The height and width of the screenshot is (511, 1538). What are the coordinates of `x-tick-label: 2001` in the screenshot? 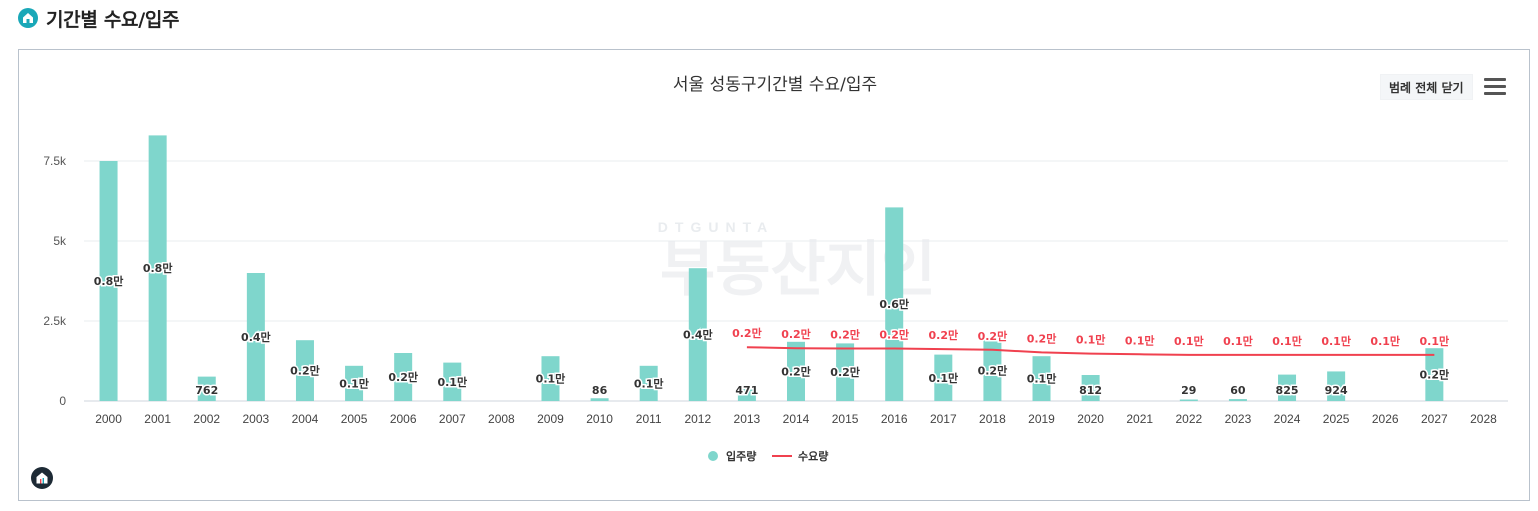 It's located at (157, 419).